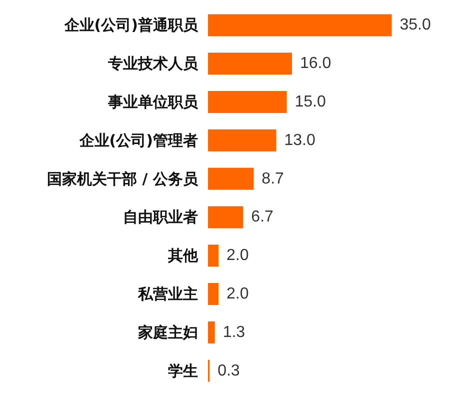  What do you see at coordinates (183, 255) in the screenshot?
I see `y-tick-label: 其他` at bounding box center [183, 255].